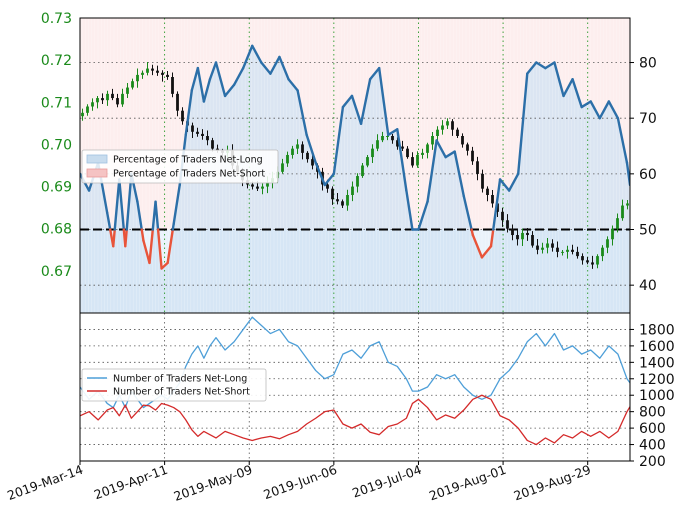  I want to click on bottom-right-tick-label: 1600, so click(657, 347).